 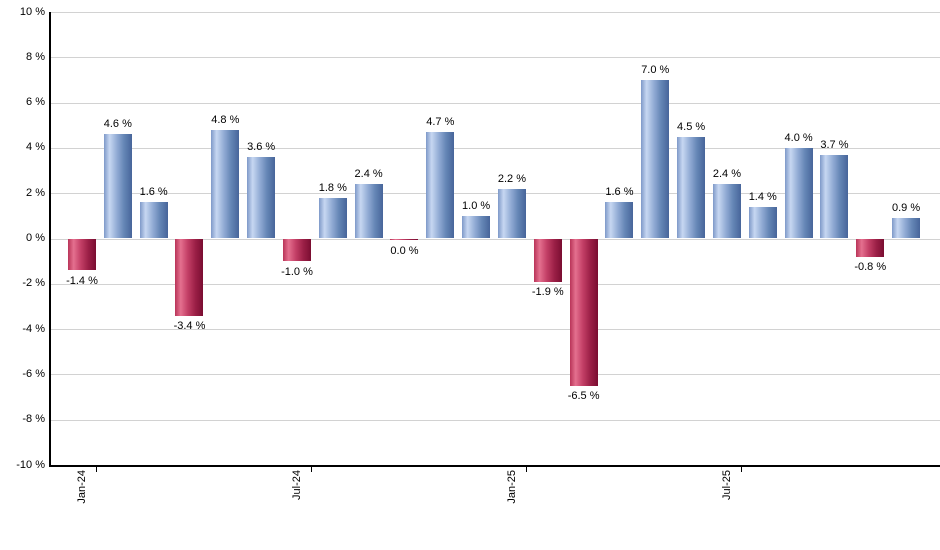 I want to click on y-axis-tick-label: -2 %, so click(x=33, y=283).